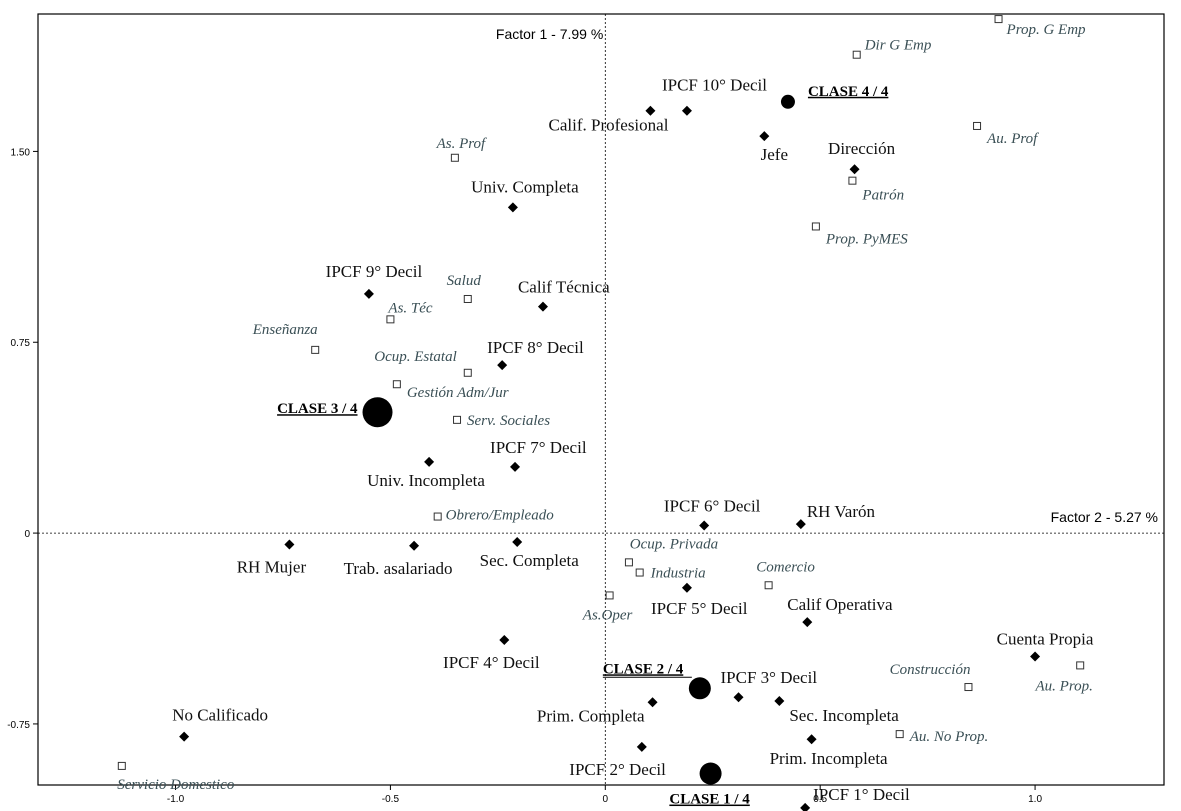 The width and height of the screenshot is (1181, 811). Describe the element at coordinates (882, 196) in the screenshot. I see `sup-label-patron: Patrón` at that location.